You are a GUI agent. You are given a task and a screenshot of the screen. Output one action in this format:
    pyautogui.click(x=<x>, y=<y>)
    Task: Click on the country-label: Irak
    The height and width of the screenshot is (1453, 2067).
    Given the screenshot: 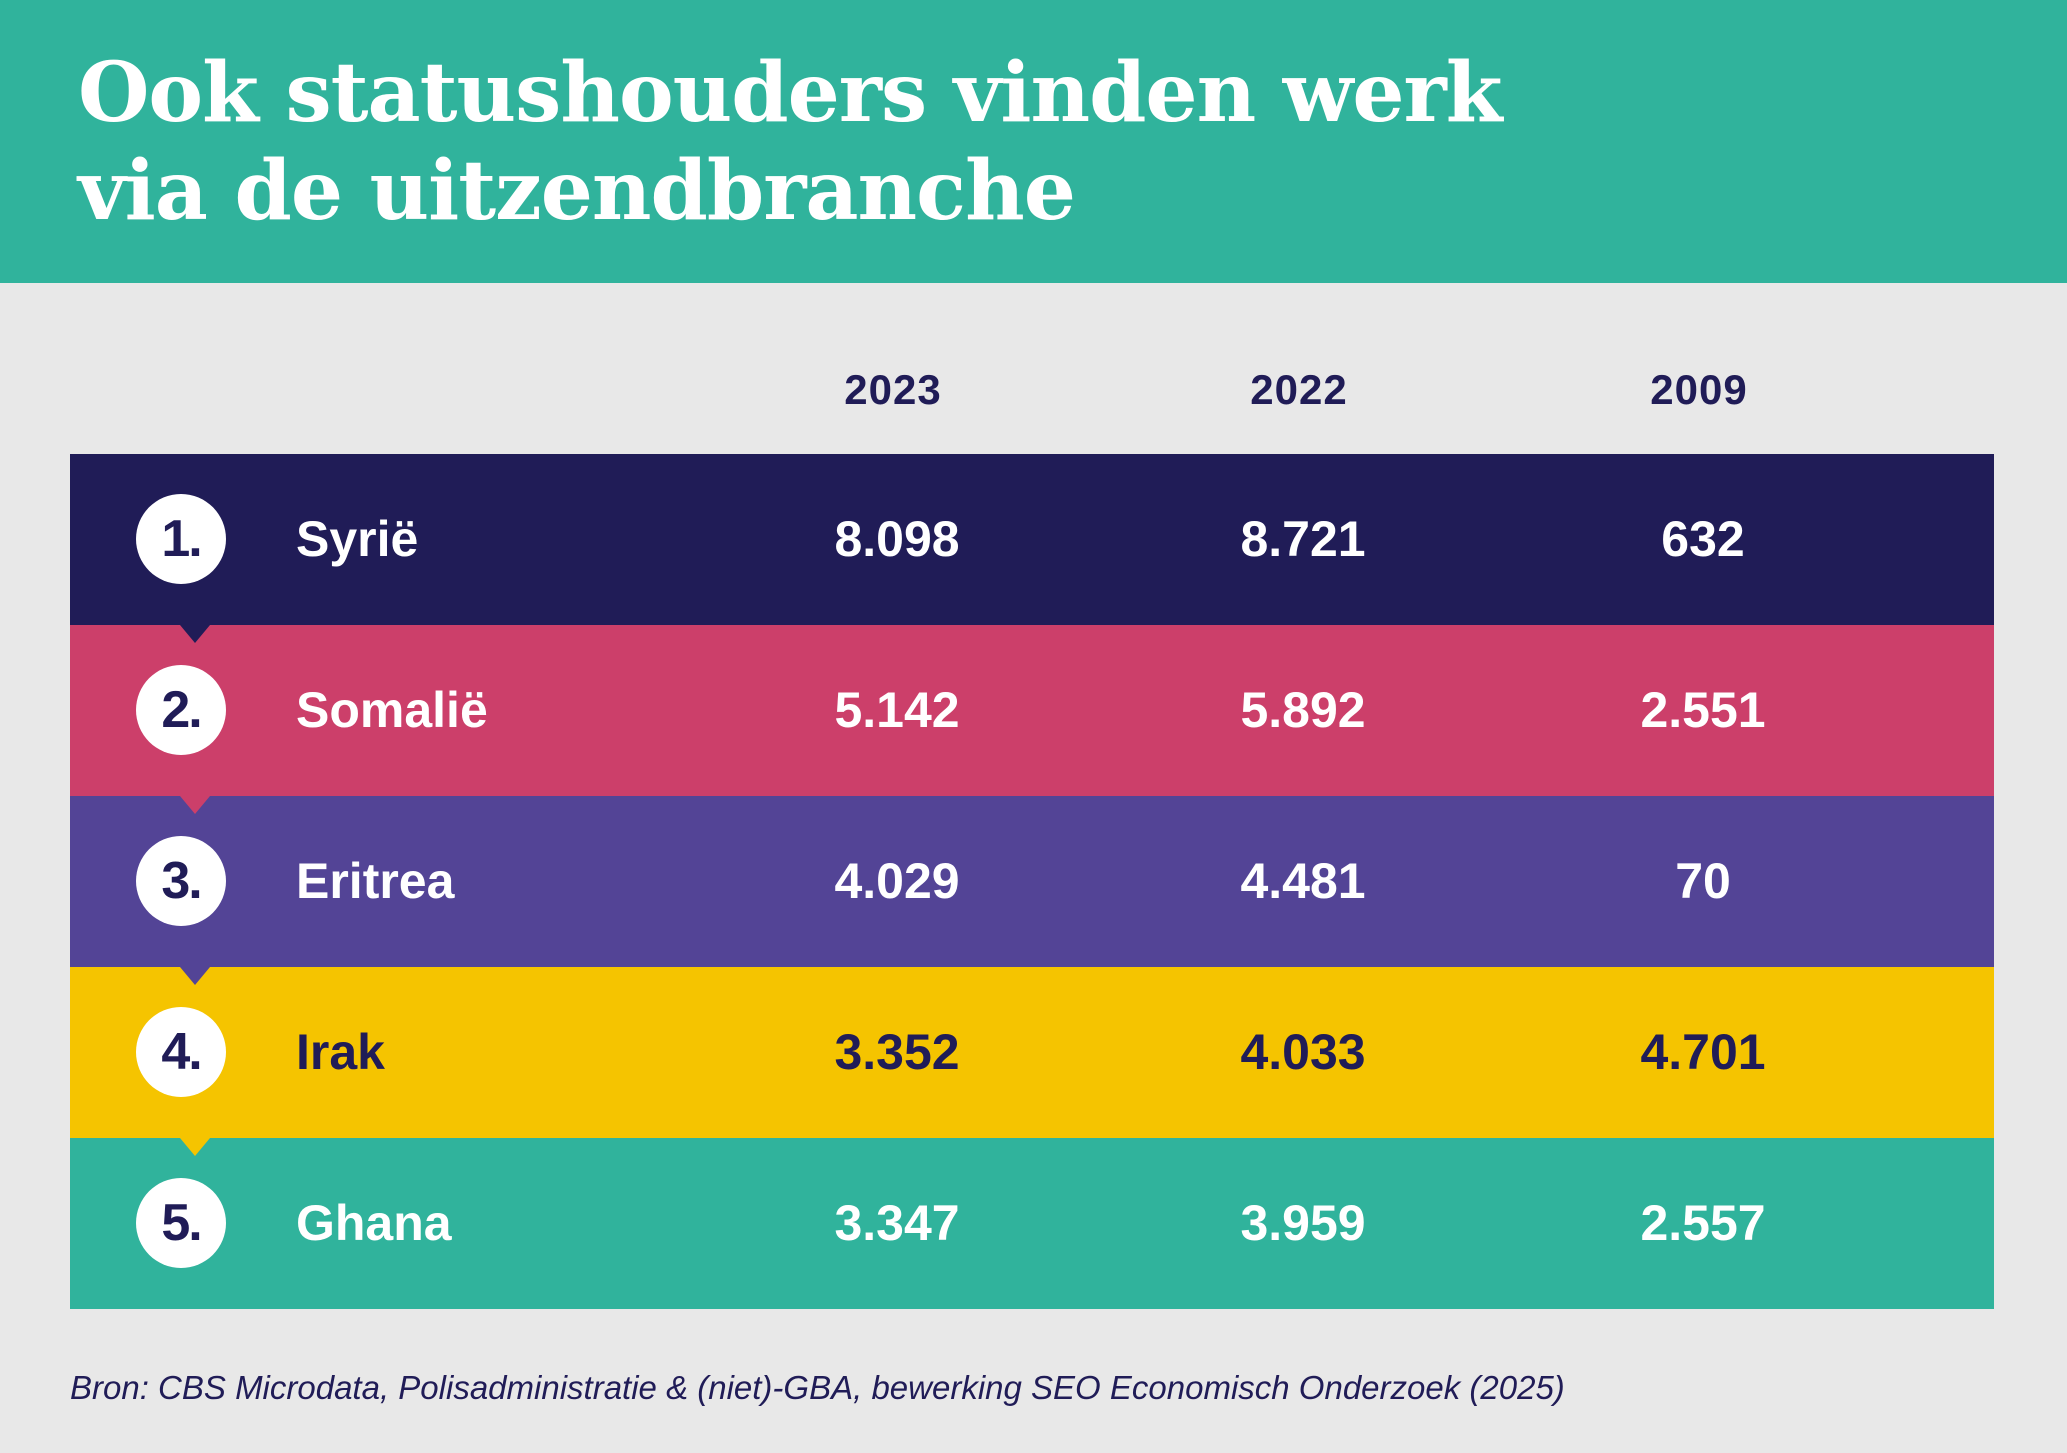 What is the action you would take?
    pyautogui.click(x=340, y=1052)
    